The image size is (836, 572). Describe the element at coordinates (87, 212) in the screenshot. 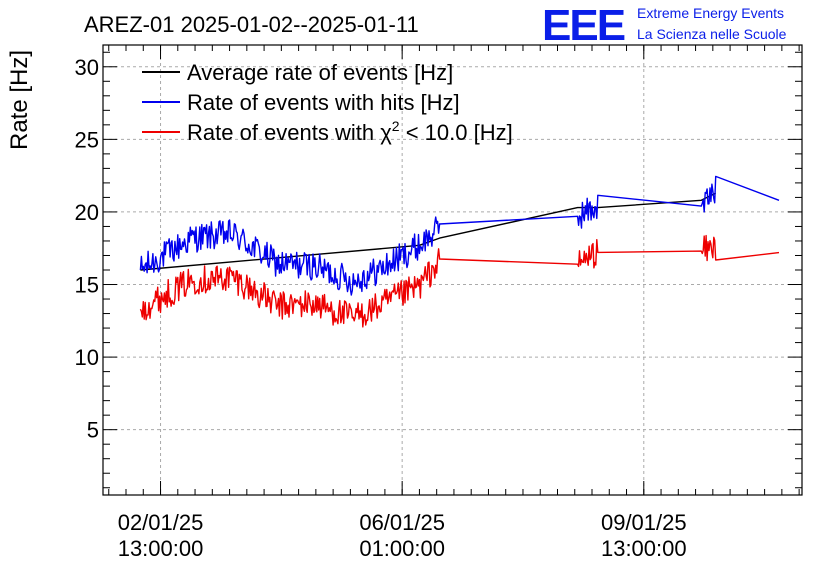

I see `y-tick-label: 20` at that location.